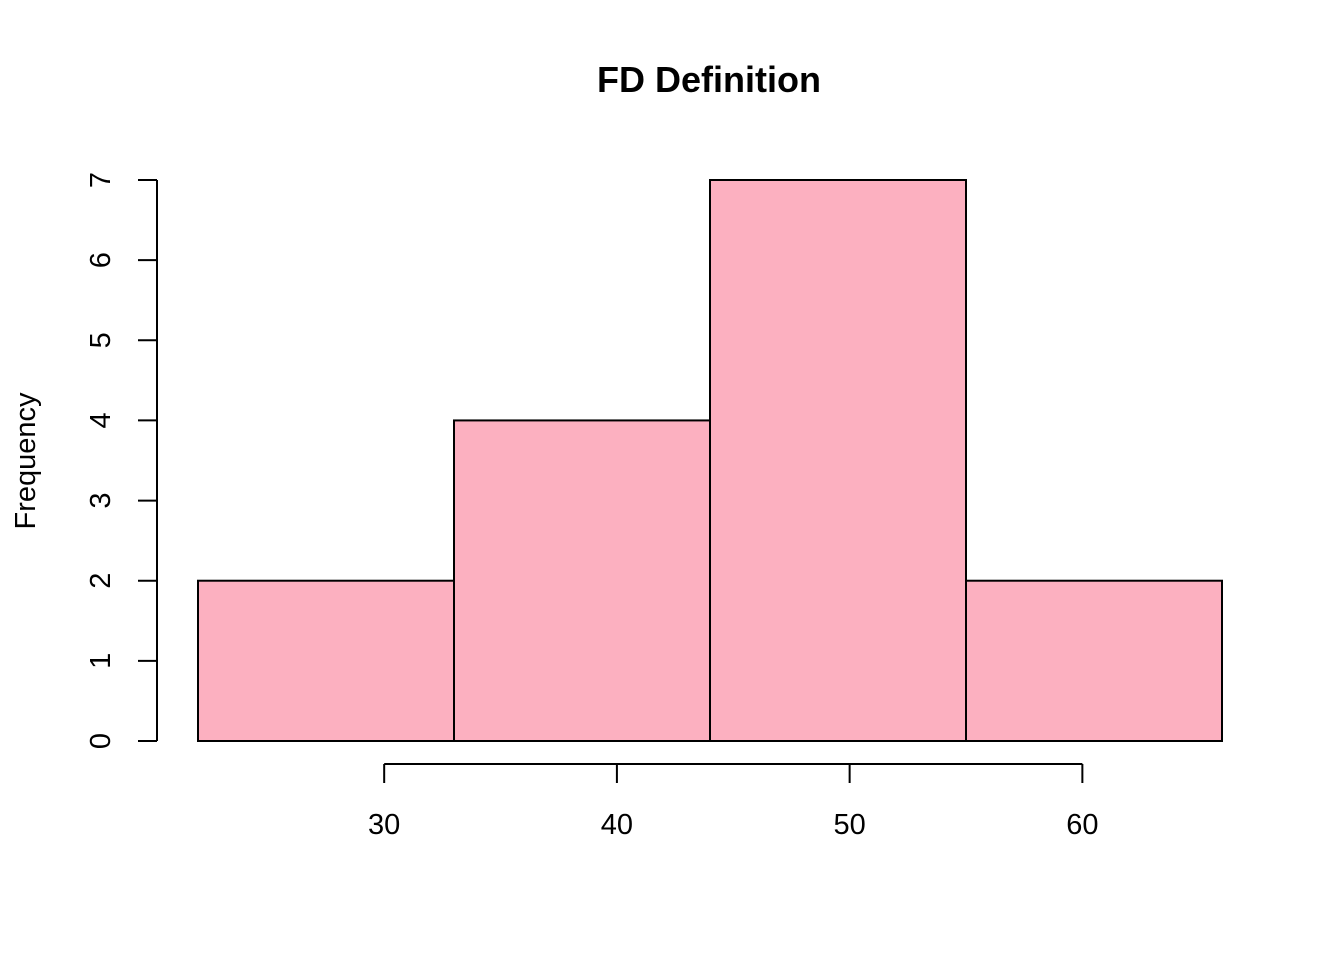  Describe the element at coordinates (101, 180) in the screenshot. I see `y-tick-label: 7` at that location.